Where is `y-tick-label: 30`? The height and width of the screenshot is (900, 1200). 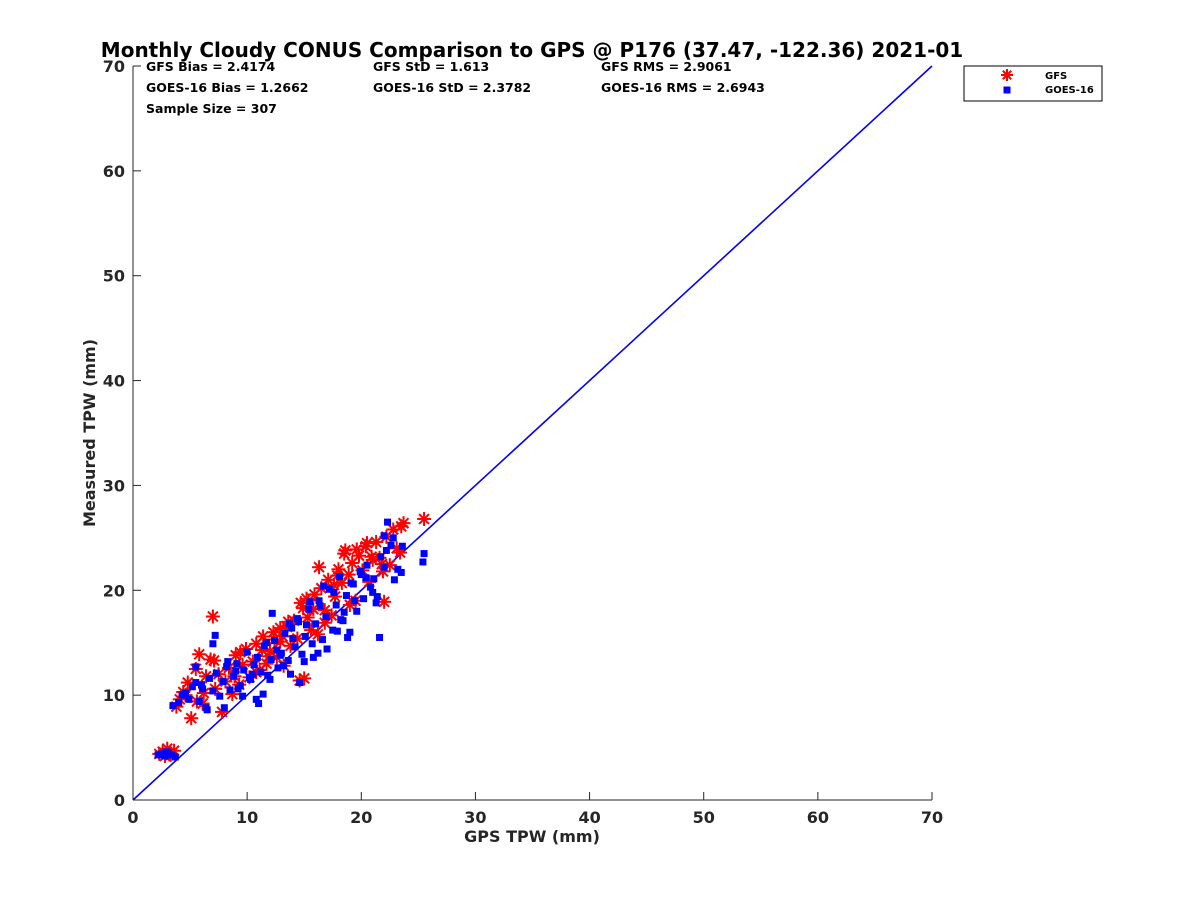 y-tick-label: 30 is located at coordinates (114, 485).